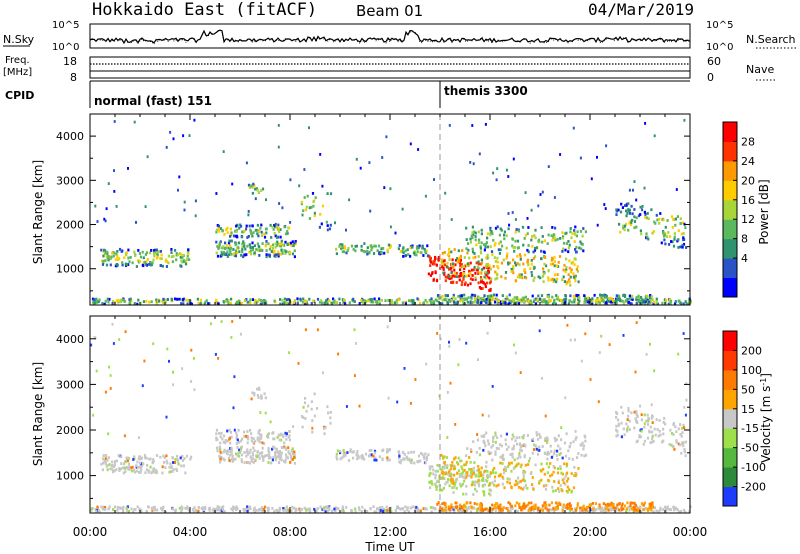 The width and height of the screenshot is (800, 554). What do you see at coordinates (17, 72) in the screenshot?
I see `freq-label-2: [MHz]` at bounding box center [17, 72].